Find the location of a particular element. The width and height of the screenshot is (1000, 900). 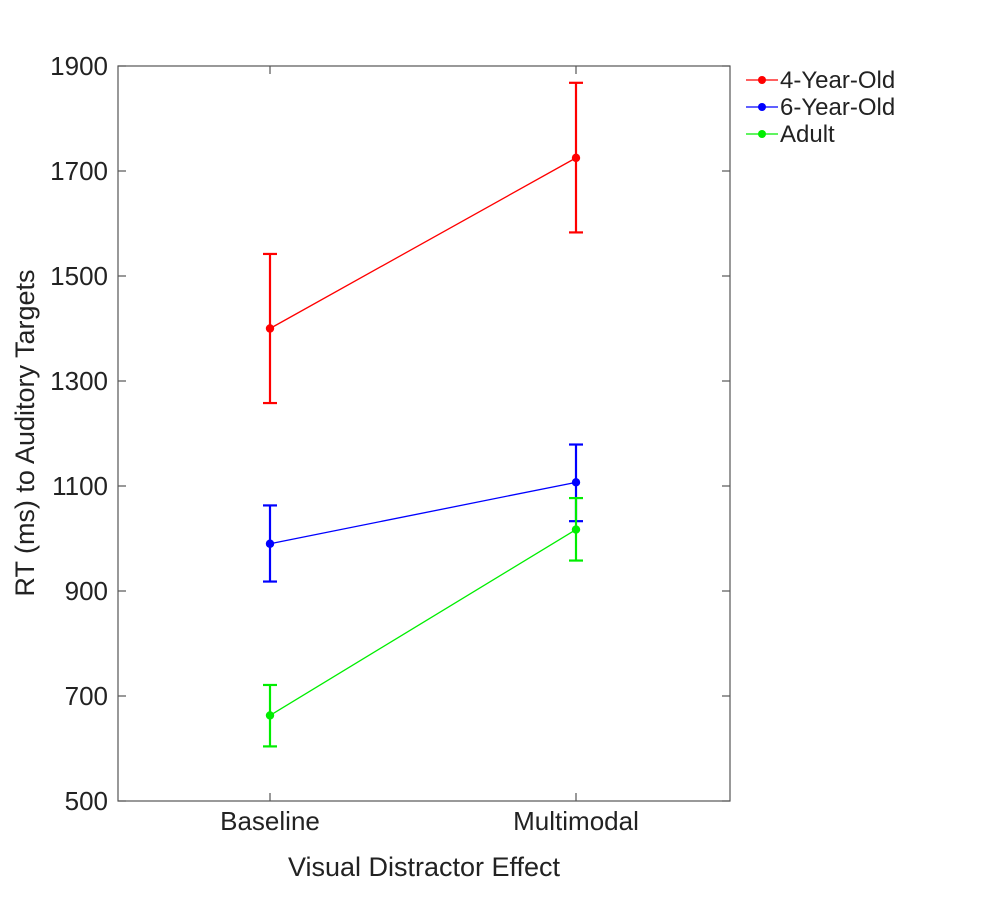

y-tick-label: 700 is located at coordinates (86, 696).